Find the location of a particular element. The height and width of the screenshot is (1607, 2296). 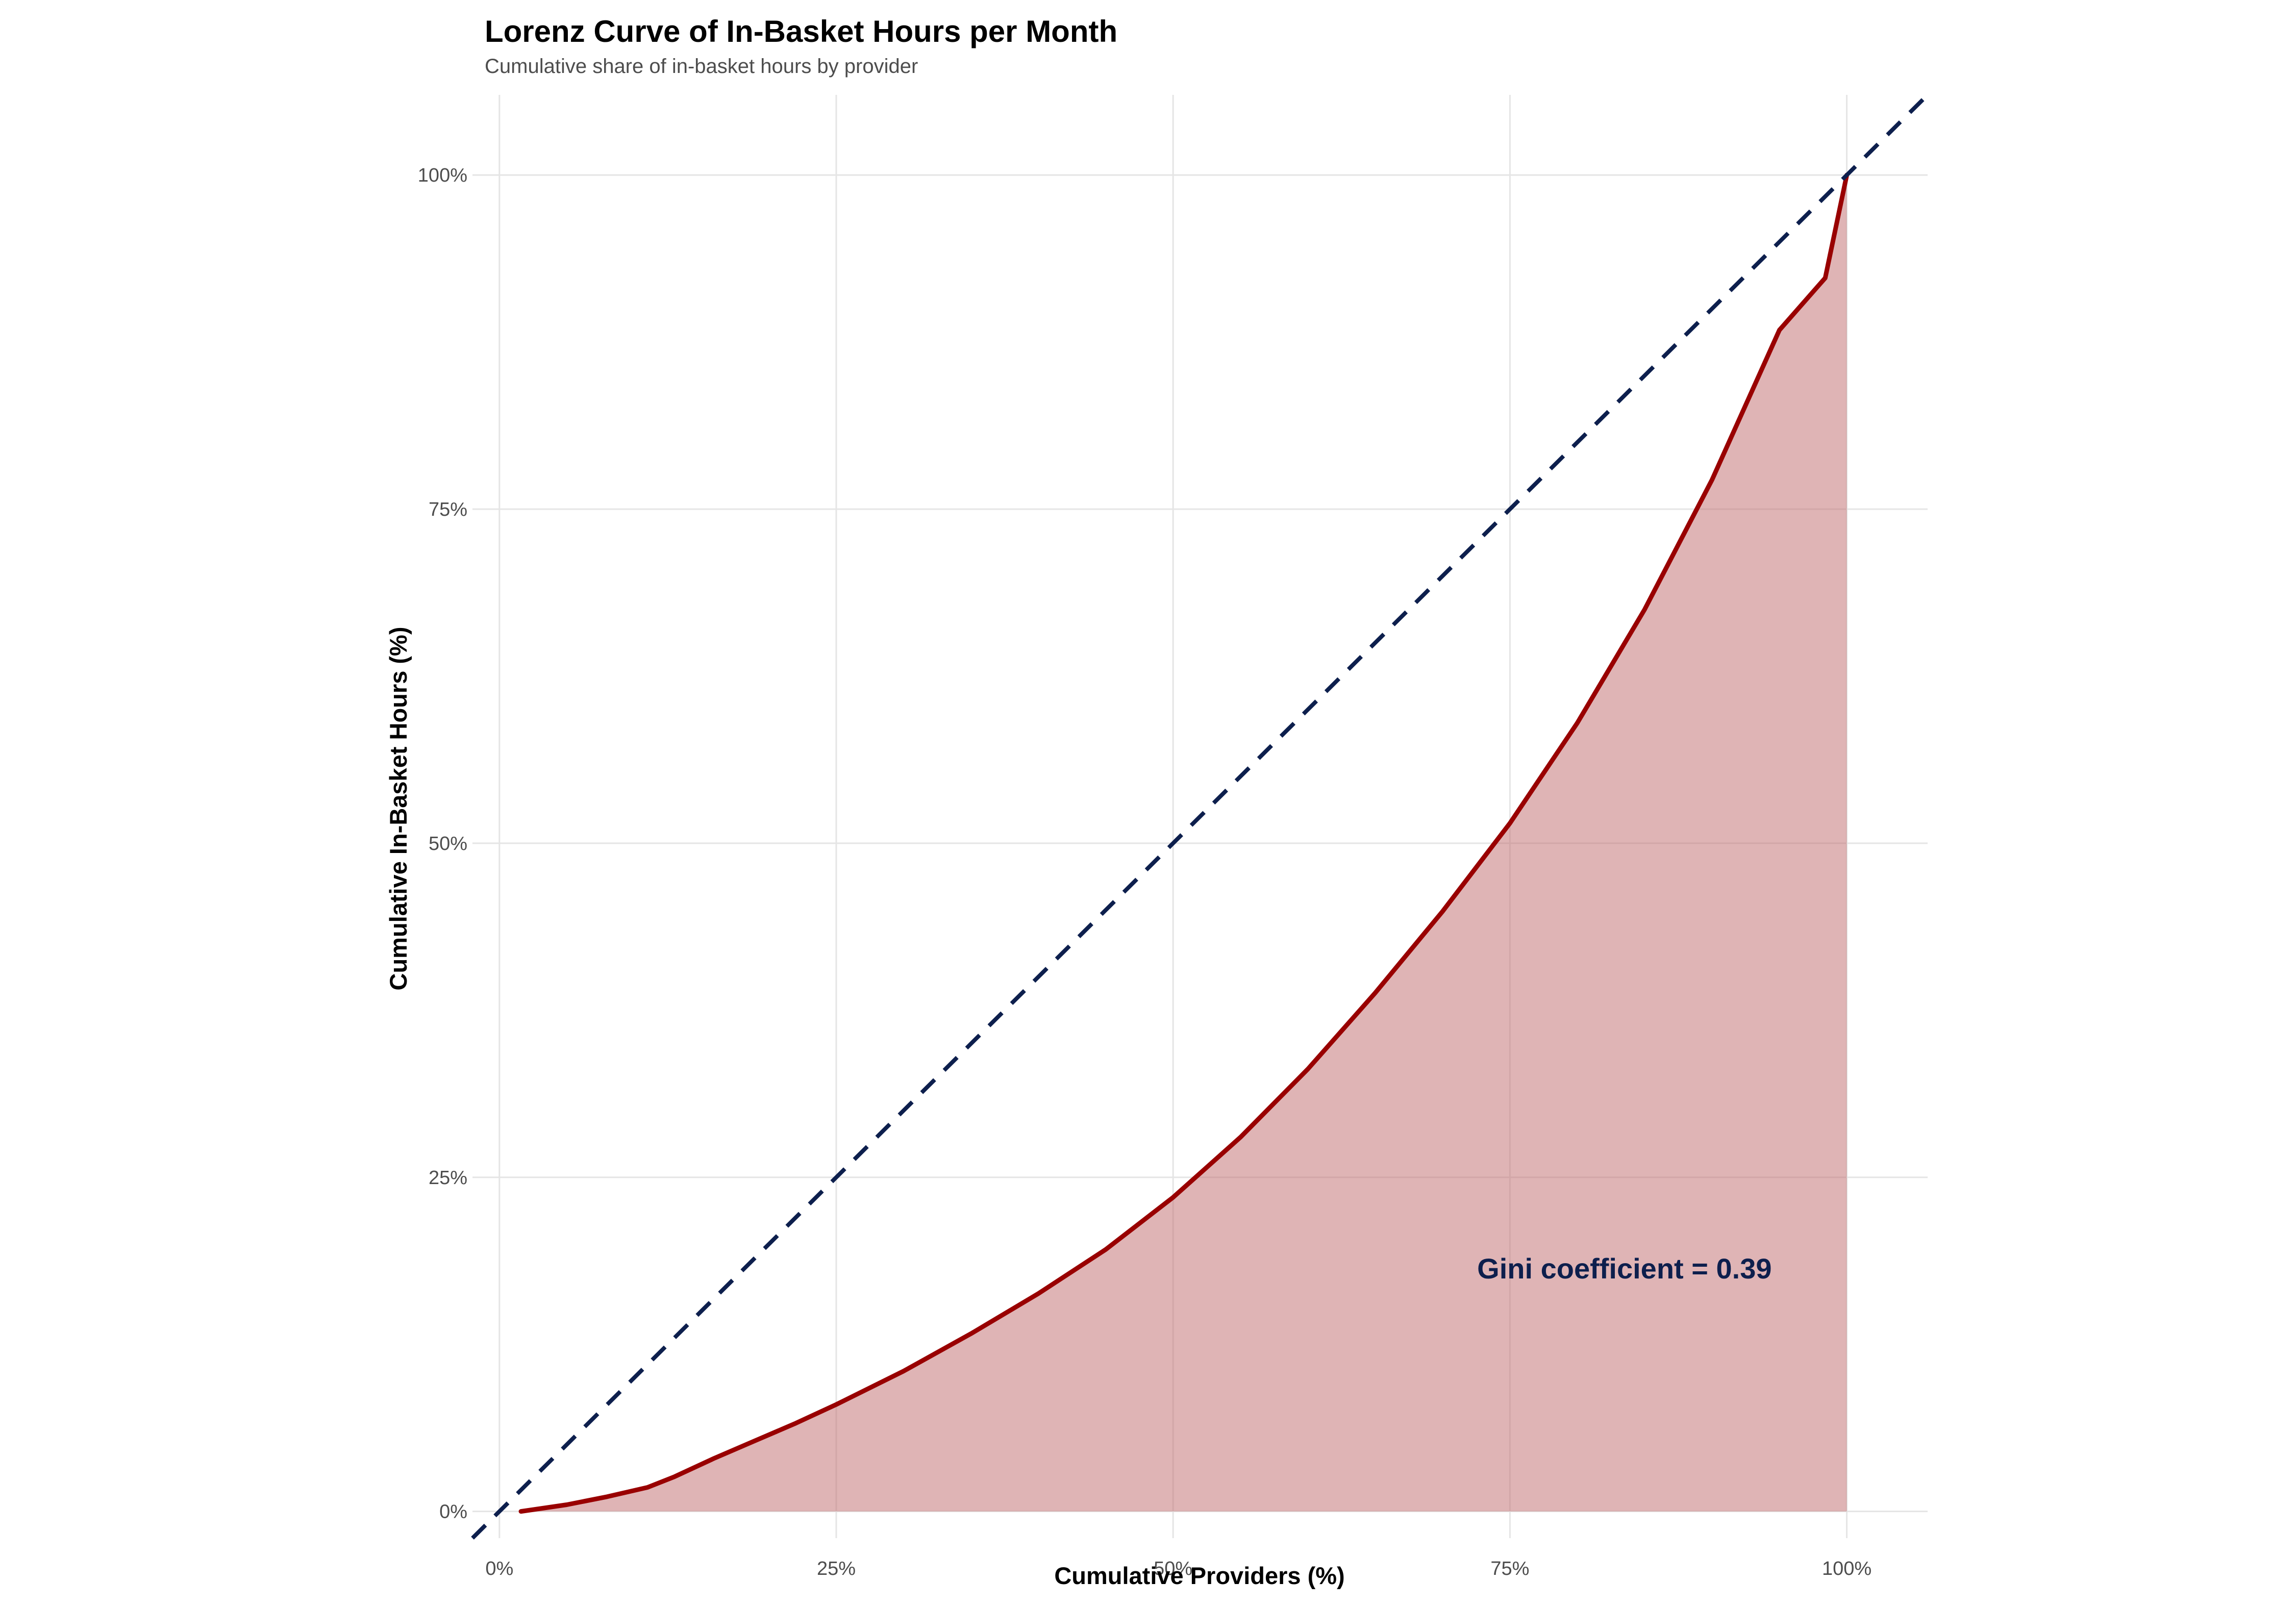

x-tick-label: 100% is located at coordinates (1846, 1568).